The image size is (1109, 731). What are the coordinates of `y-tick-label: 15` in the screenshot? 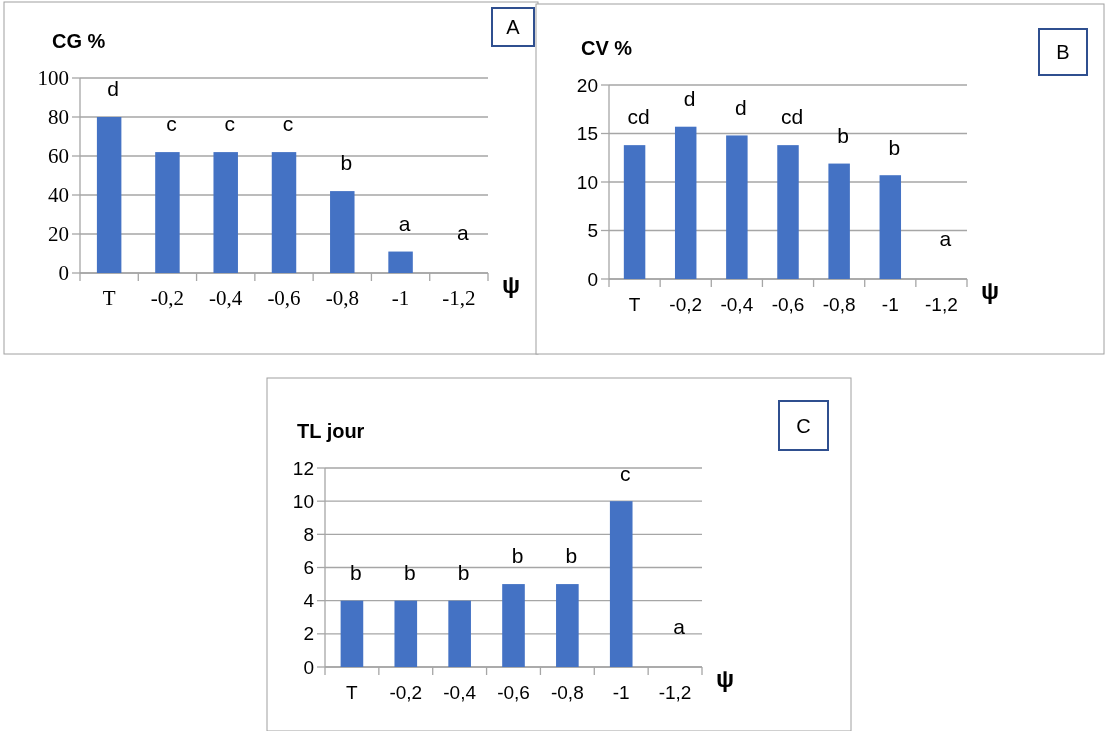 It's located at (587, 134).